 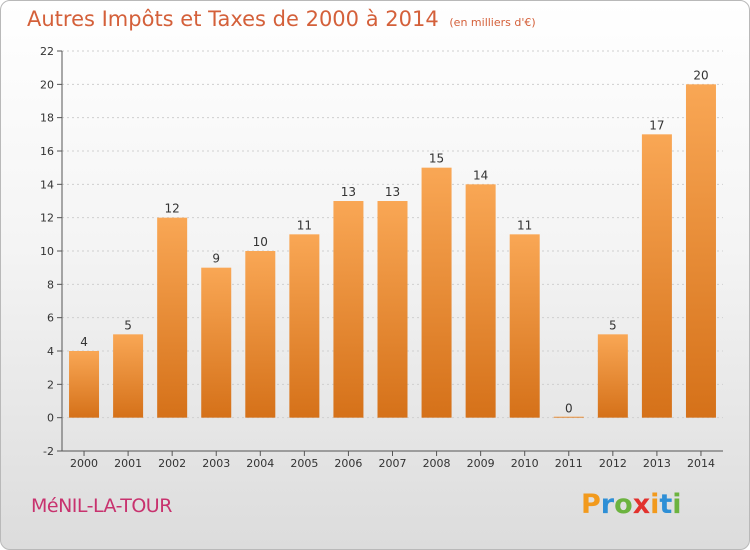 What do you see at coordinates (700, 251) in the screenshot?
I see `bar-2014` at bounding box center [700, 251].